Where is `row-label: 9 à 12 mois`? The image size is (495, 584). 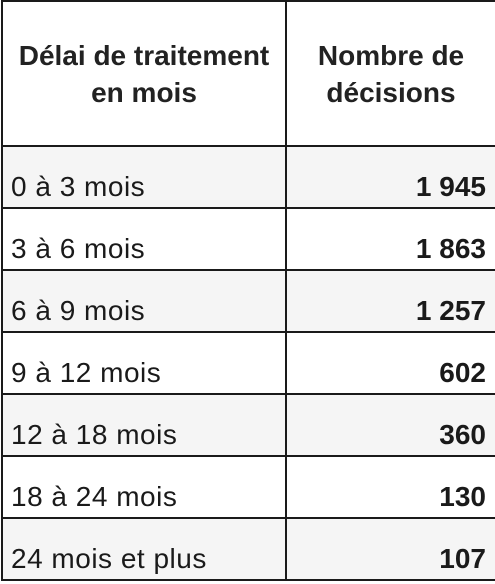
row-label: 9 à 12 mois is located at coordinates (144, 363).